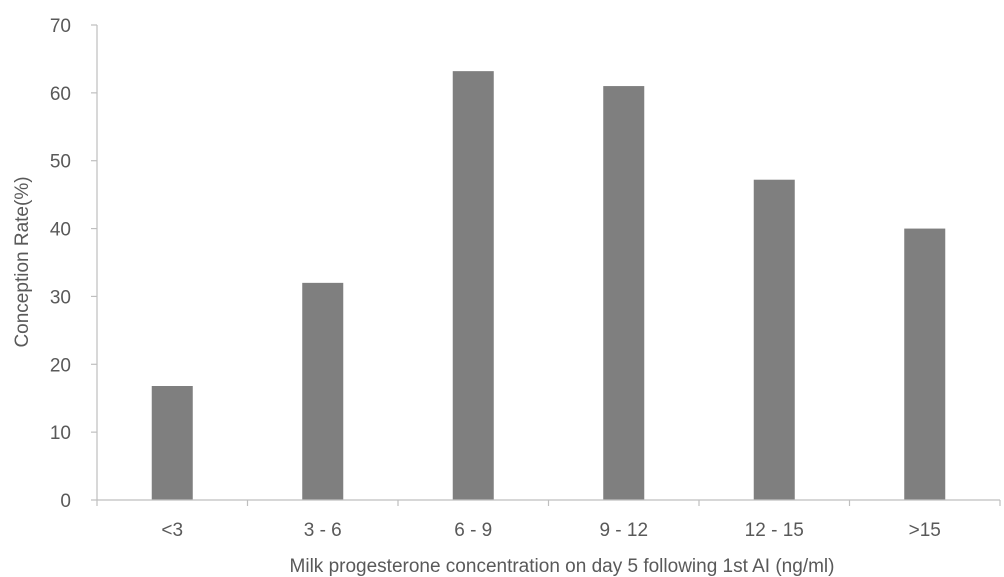 This screenshot has width=1004, height=577. What do you see at coordinates (60, 365) in the screenshot?
I see `y-tick-label: 20` at bounding box center [60, 365].